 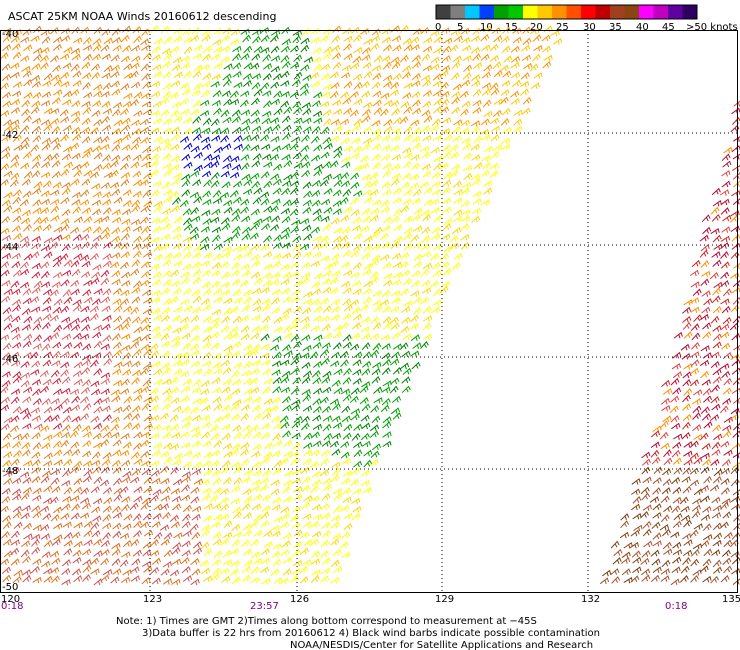 I want to click on longitude-labels: 120 123 126 129 132 135, so click(x=370, y=599).